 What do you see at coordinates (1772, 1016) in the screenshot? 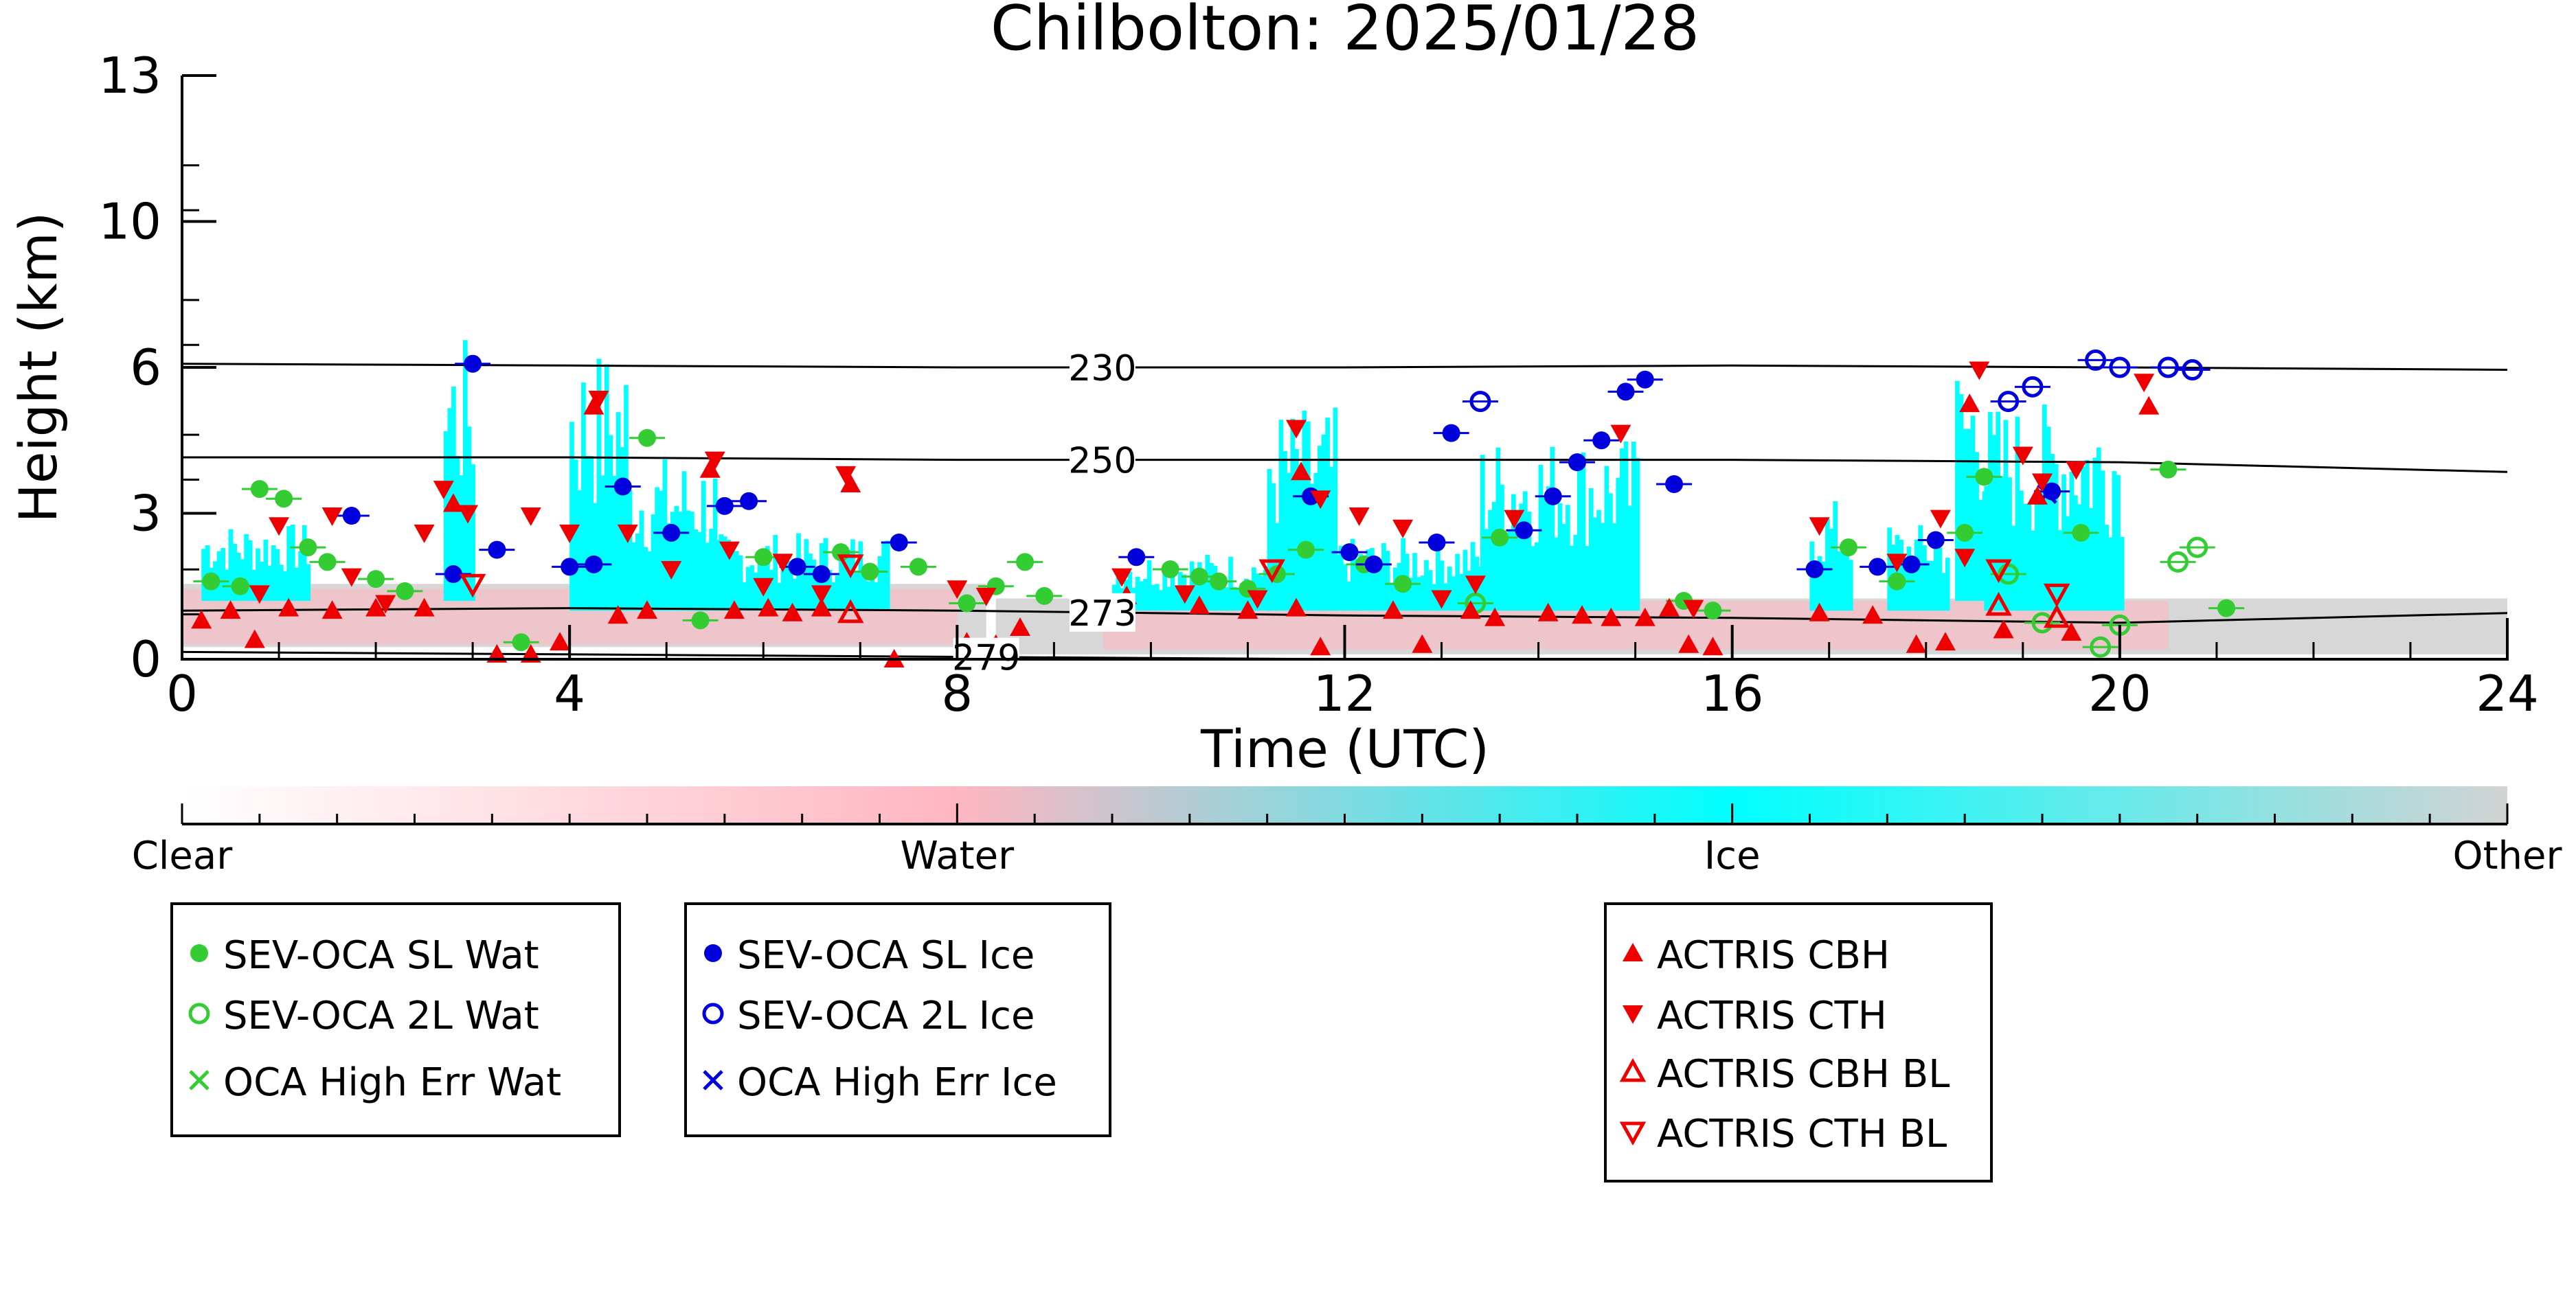
I see `legend-entry: ACTRIS CTH` at bounding box center [1772, 1016].